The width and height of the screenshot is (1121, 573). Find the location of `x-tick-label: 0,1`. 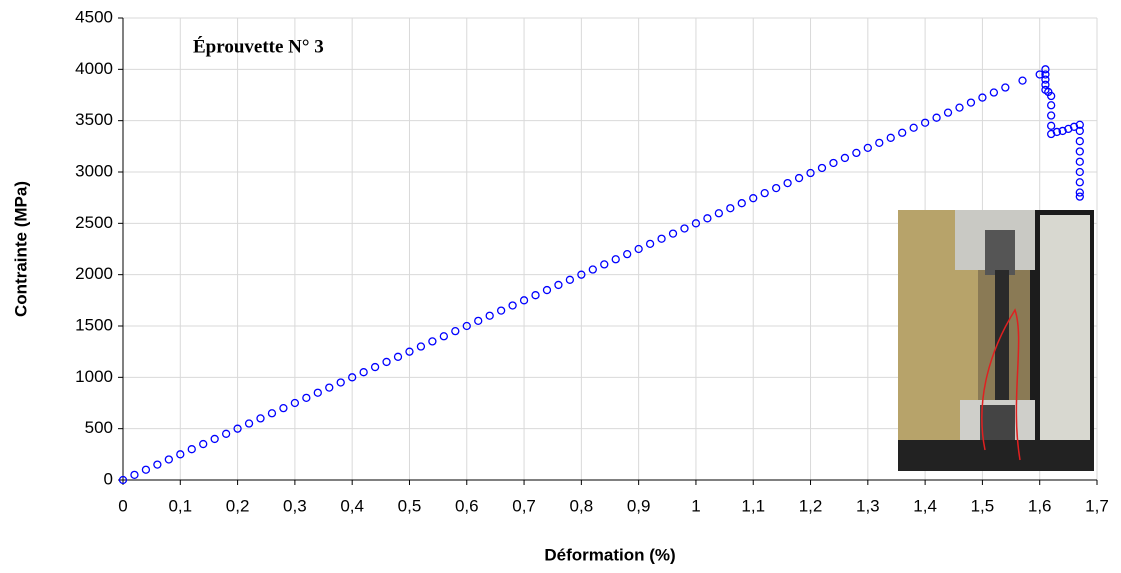

x-tick-label: 0,1 is located at coordinates (180, 505).